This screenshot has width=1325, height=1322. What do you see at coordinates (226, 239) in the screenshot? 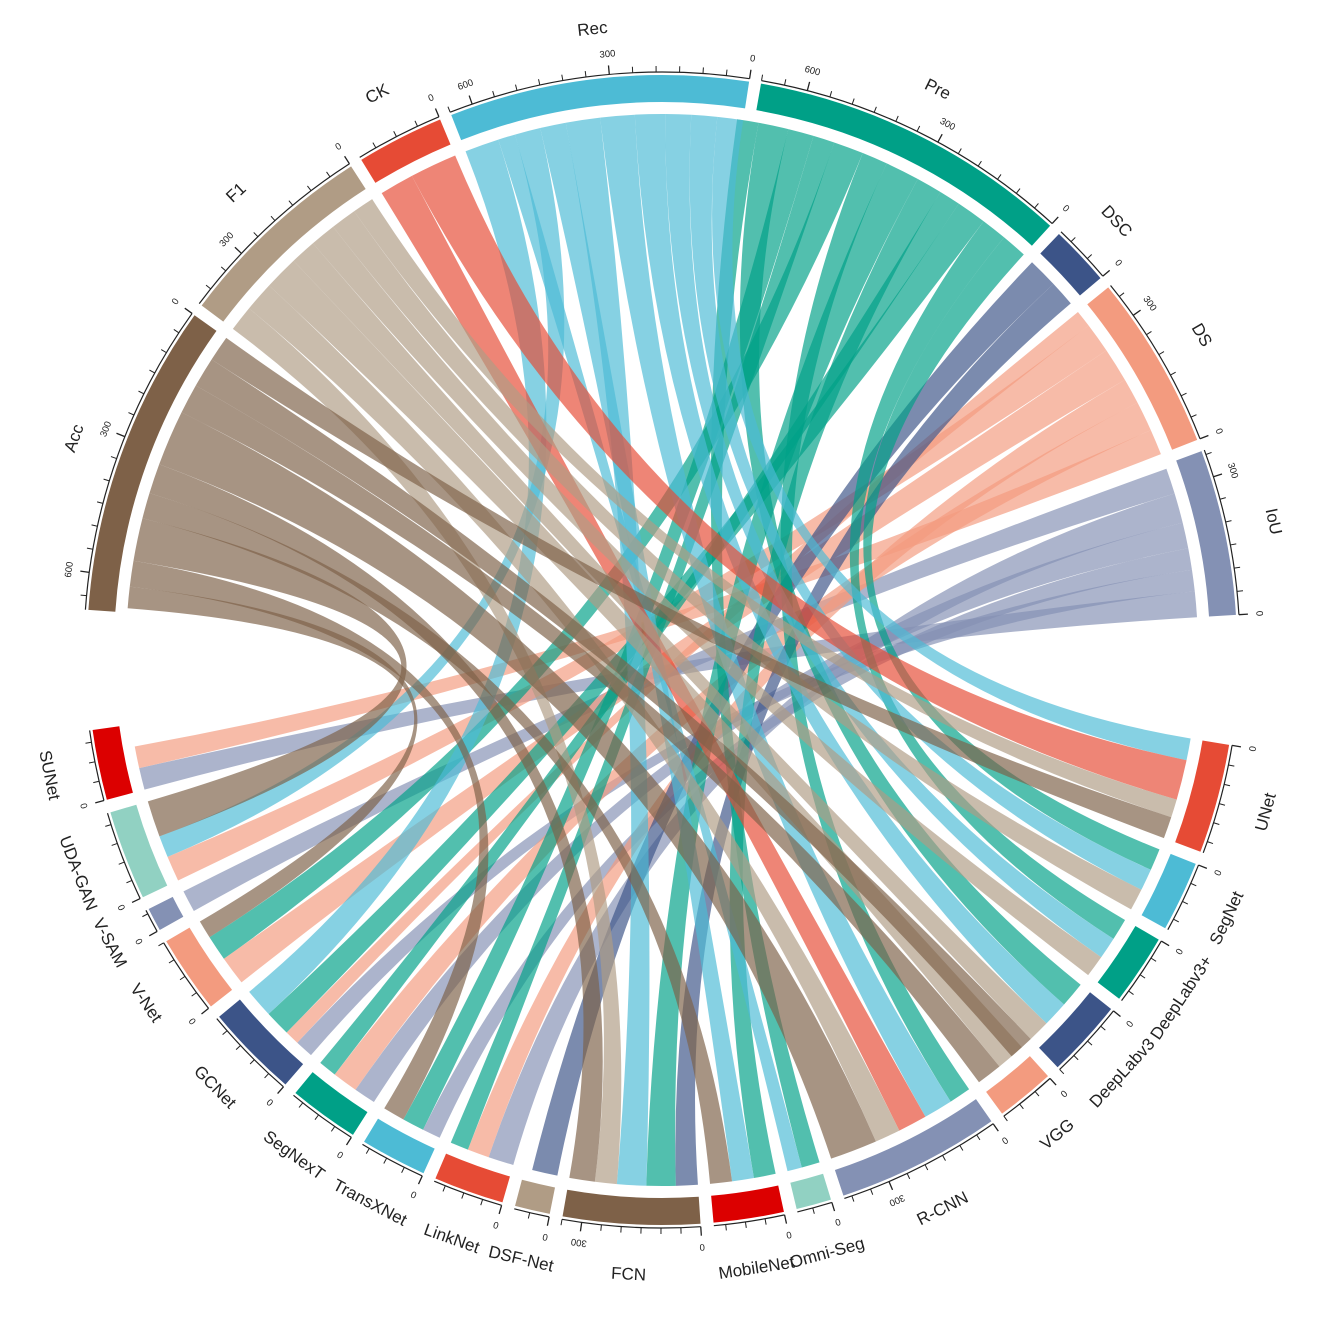
I see `tick-label-f1-300: 300` at bounding box center [226, 239].